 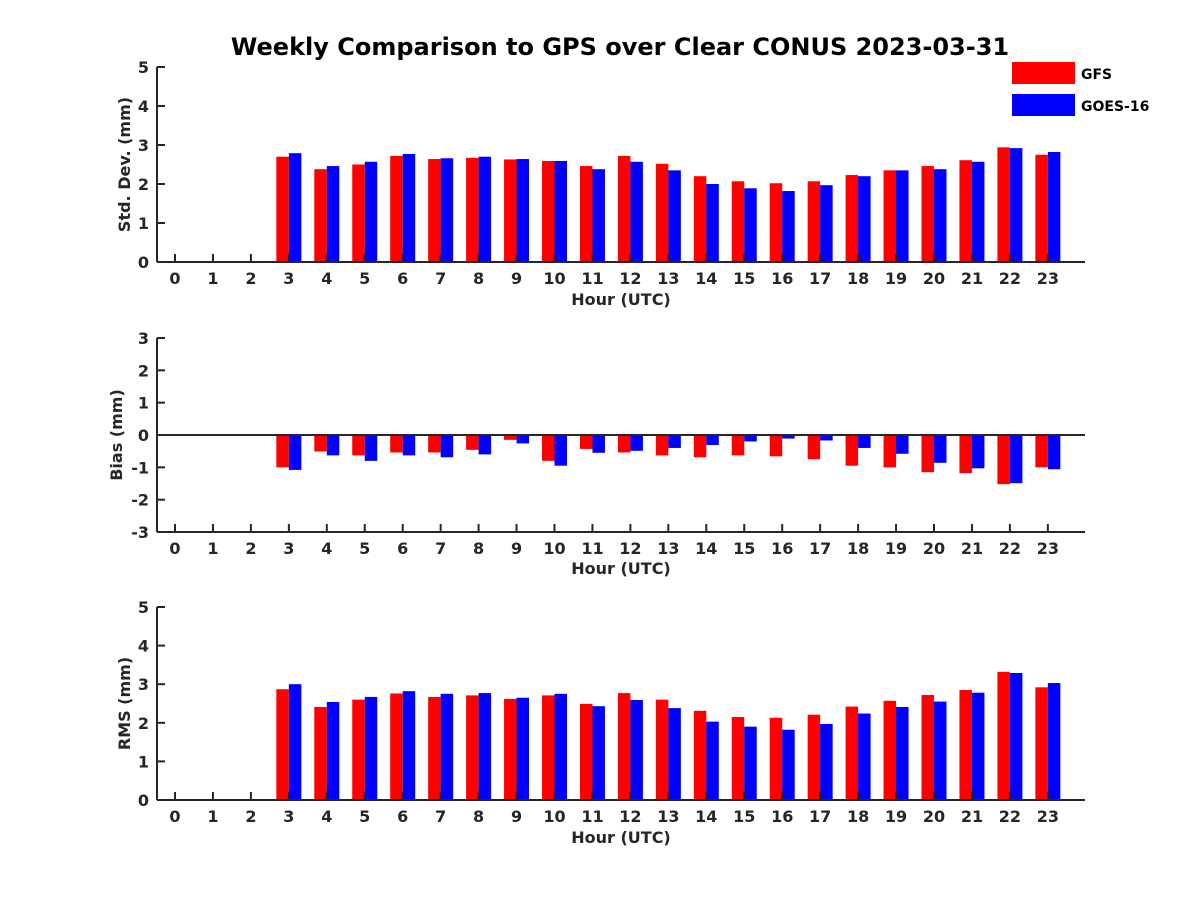 What do you see at coordinates (440, 278) in the screenshot?
I see `std-x-tick-label: 7` at bounding box center [440, 278].